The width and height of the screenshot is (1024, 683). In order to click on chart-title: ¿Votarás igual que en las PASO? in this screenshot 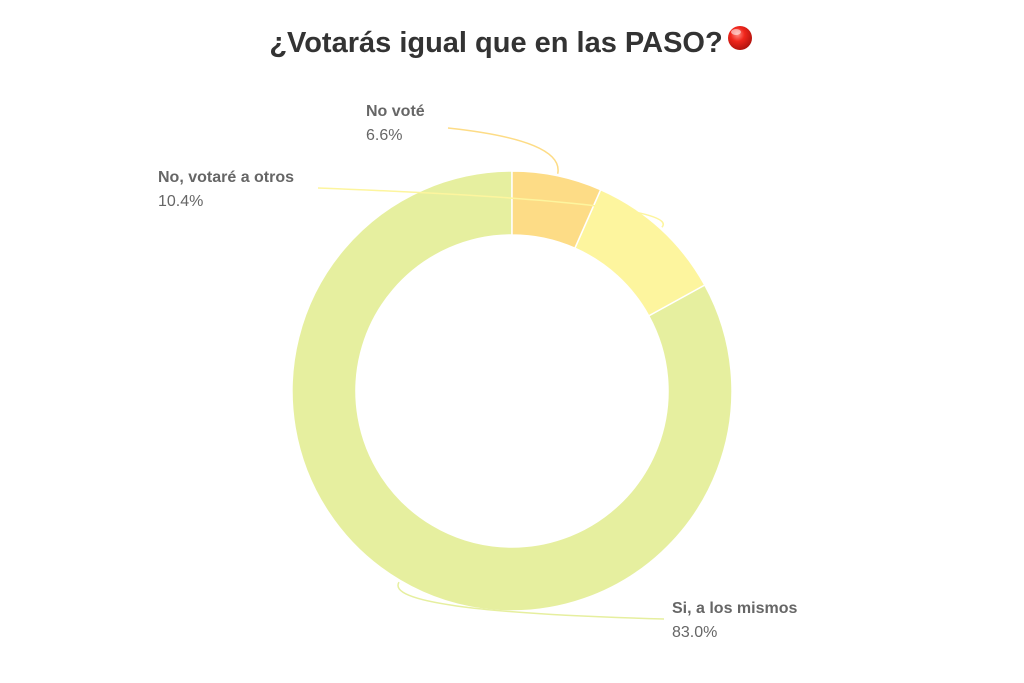, I will do `click(510, 42)`.